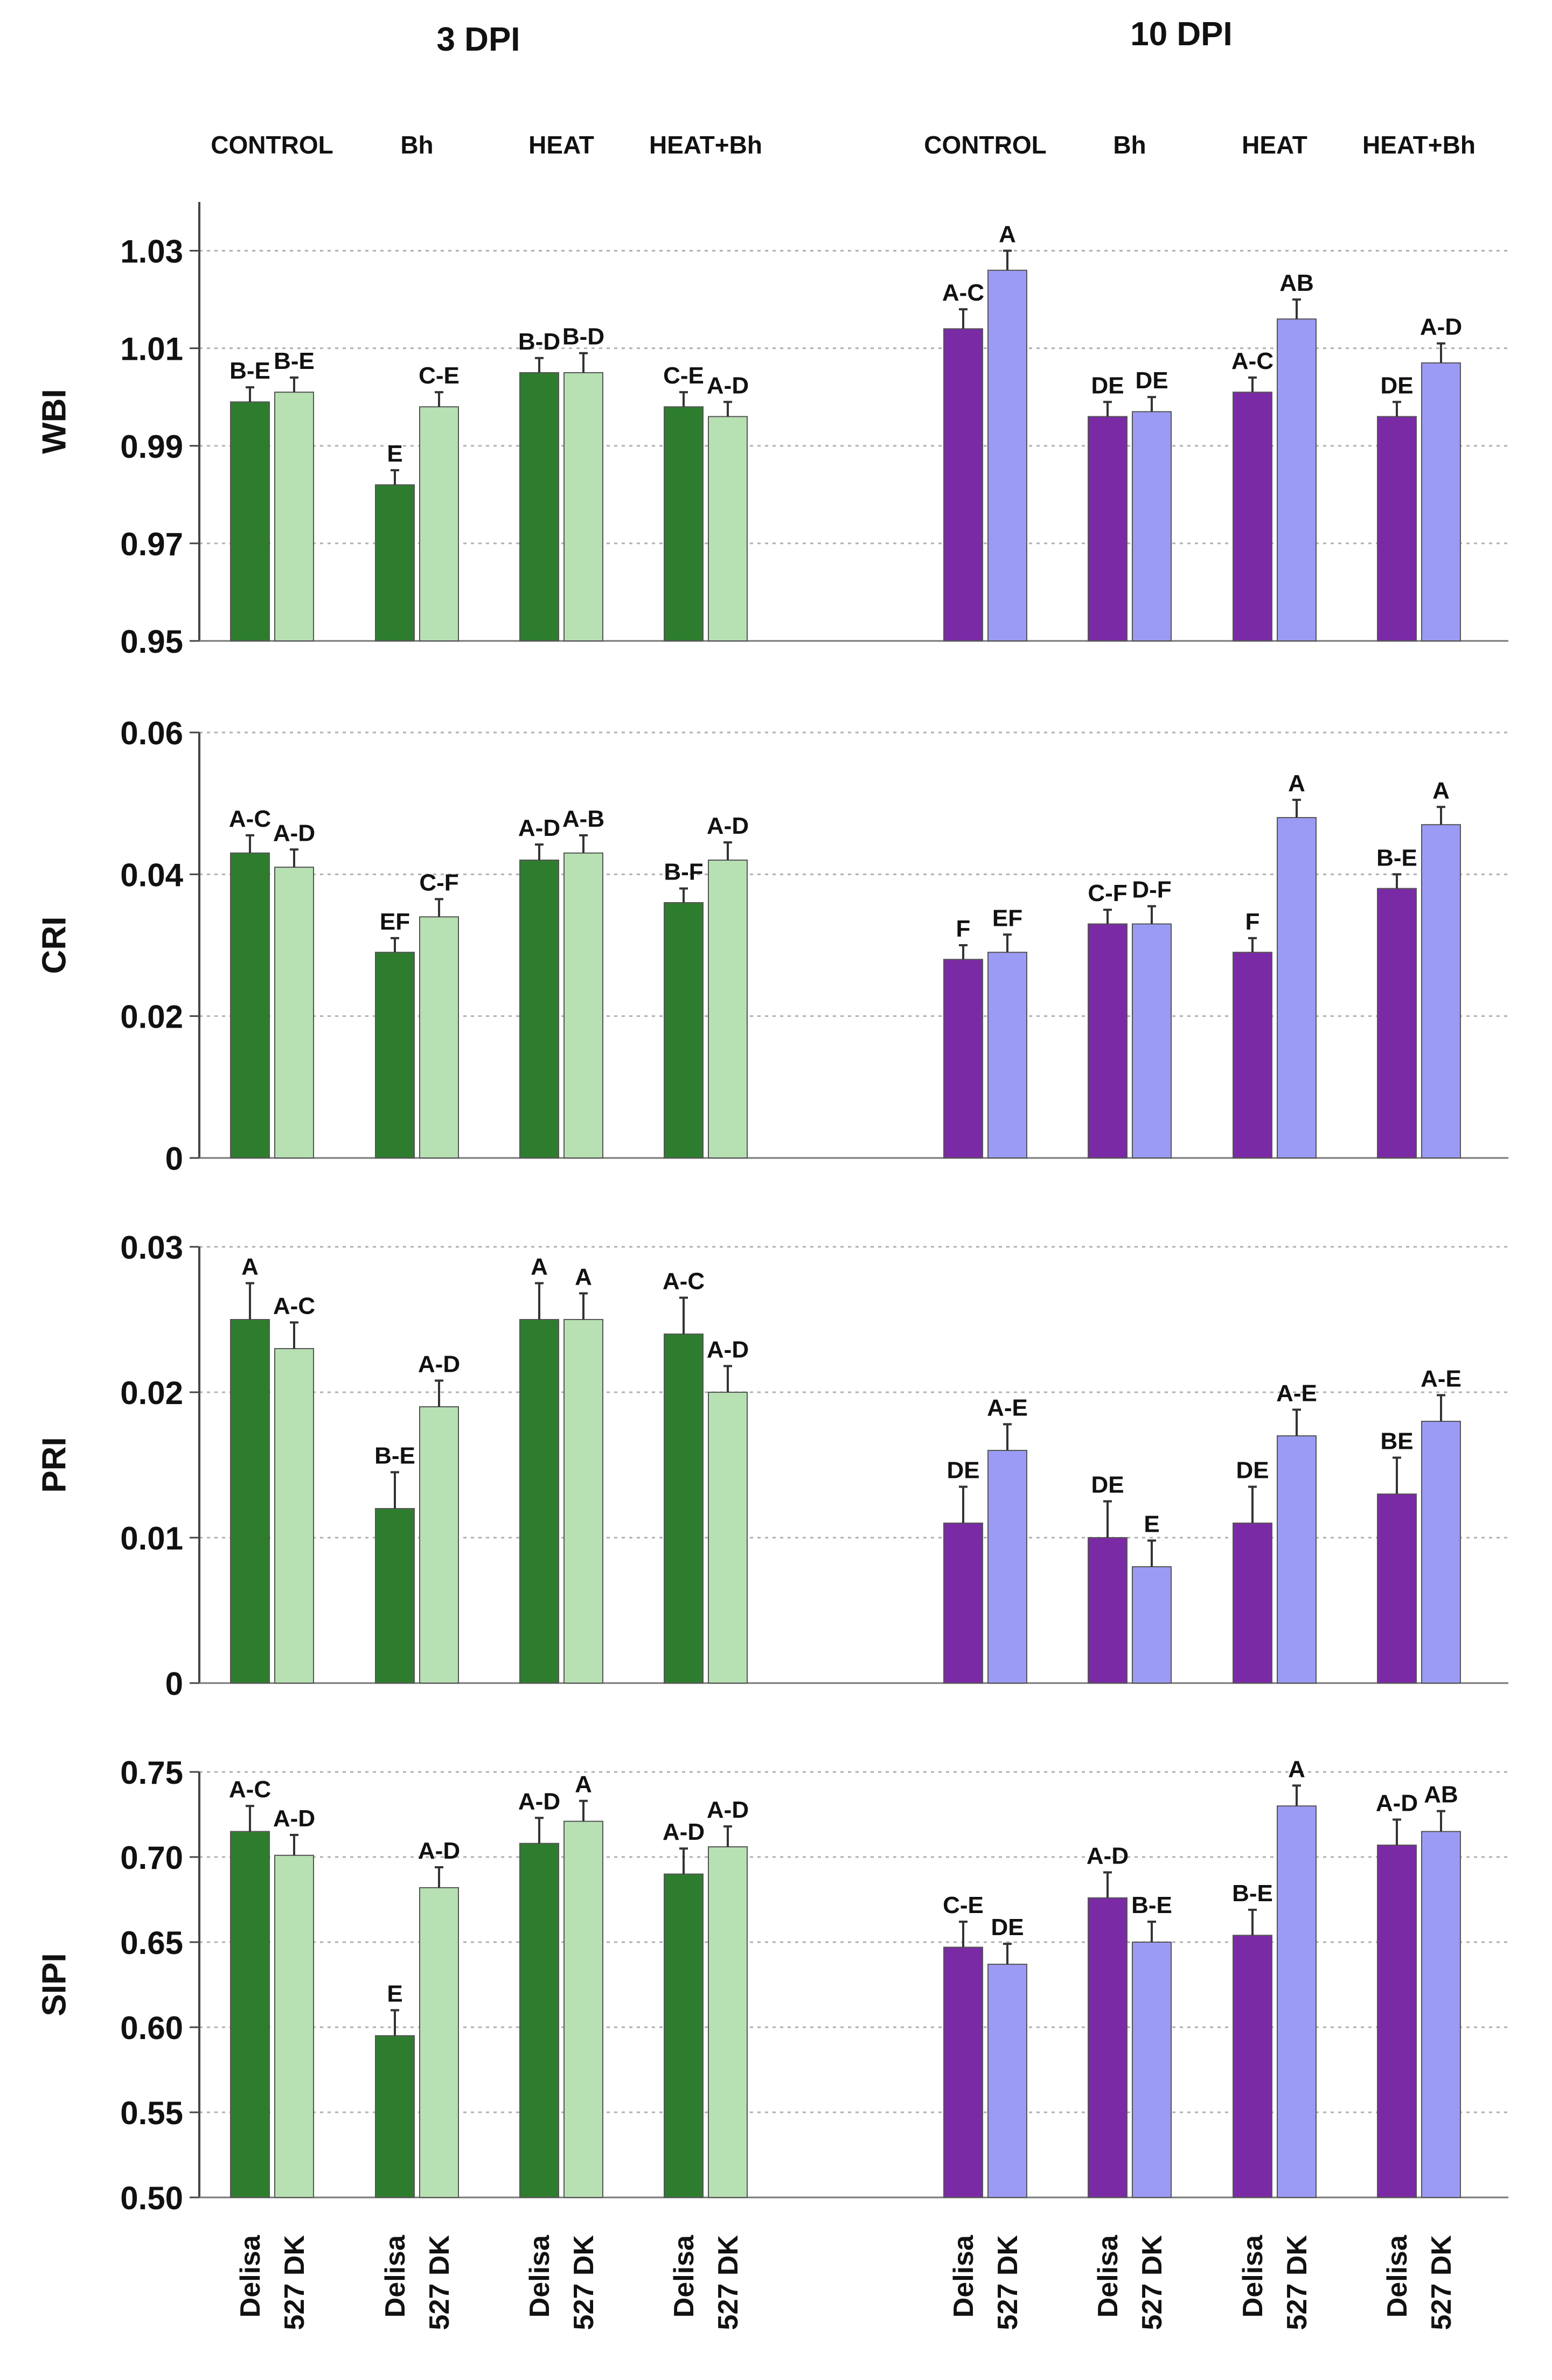 The image size is (1552, 2380). I want to click on wbi-ytick-label: 0.99, so click(151, 447).